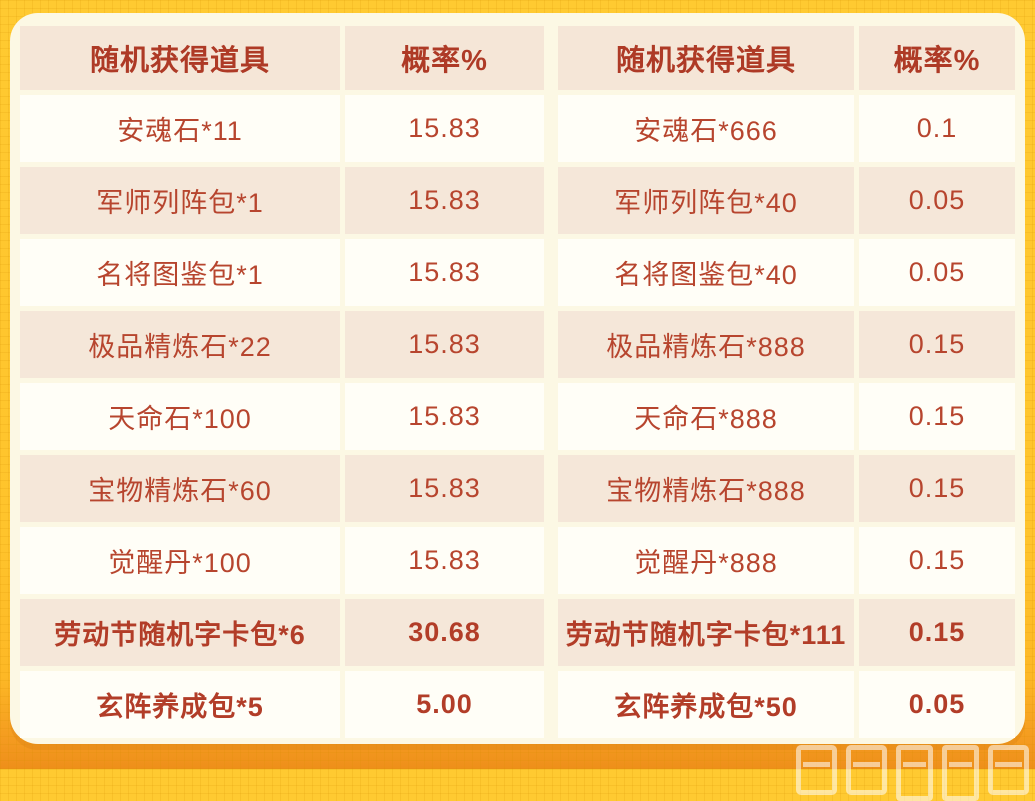  Describe the element at coordinates (180, 488) in the screenshot. I see `item-name-cell: 宝物精炼石*60` at that location.